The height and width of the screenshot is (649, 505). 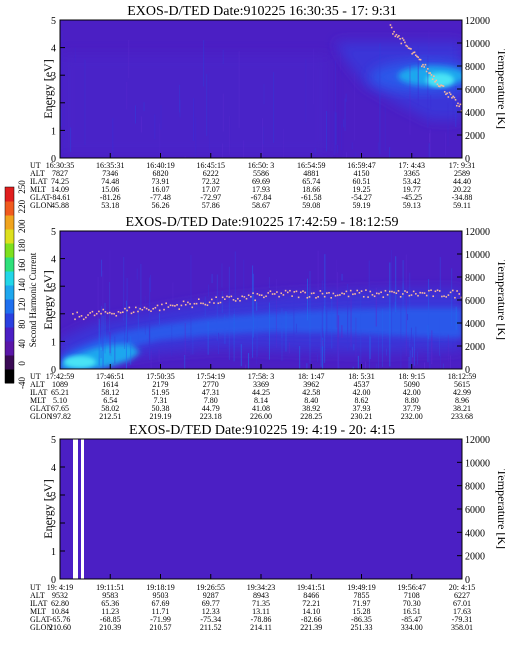 What do you see at coordinates (161, 392) in the screenshot?
I see `orbit-value: 51.95` at bounding box center [161, 392].